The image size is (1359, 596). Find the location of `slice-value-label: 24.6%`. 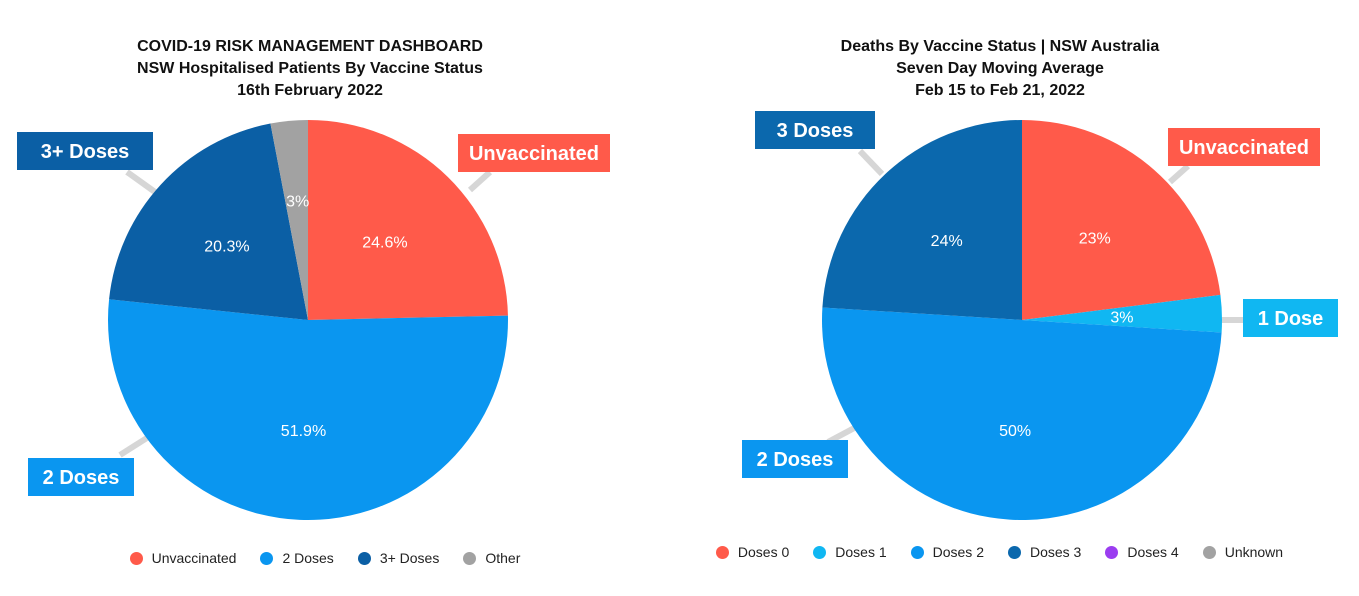

slice-value-label: 24.6% is located at coordinates (384, 242).